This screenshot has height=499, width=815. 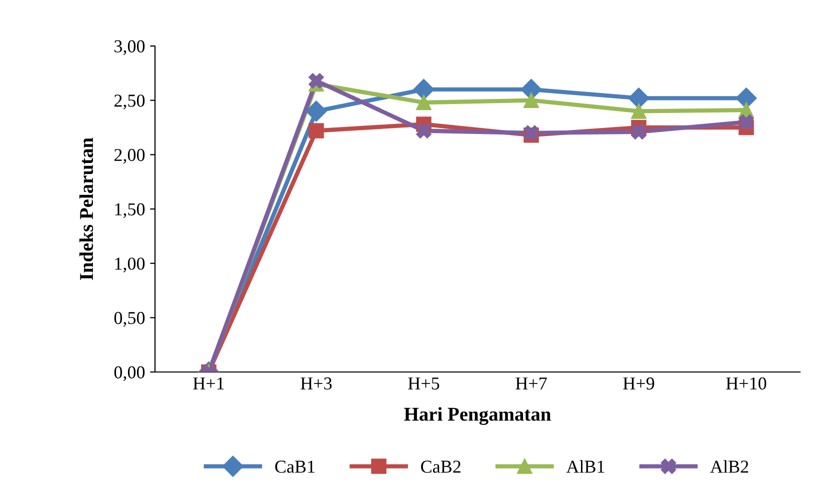 What do you see at coordinates (295, 466) in the screenshot?
I see `legend-label: CaB1` at bounding box center [295, 466].